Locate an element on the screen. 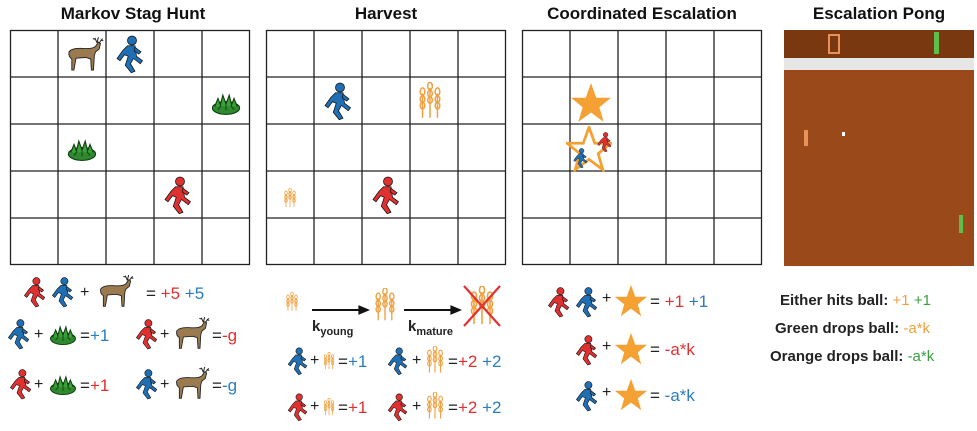 Image resolution: width=977 pixels, height=431 pixels. blue-stag-reward: =-g is located at coordinates (225, 385).